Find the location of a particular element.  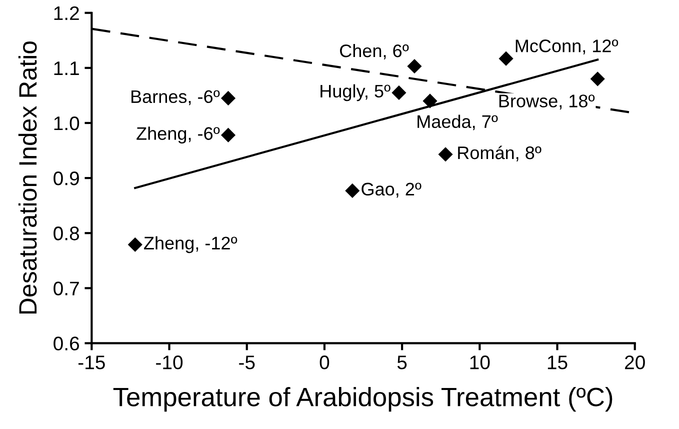

y-tick-label: 0.9 is located at coordinates (66, 179).